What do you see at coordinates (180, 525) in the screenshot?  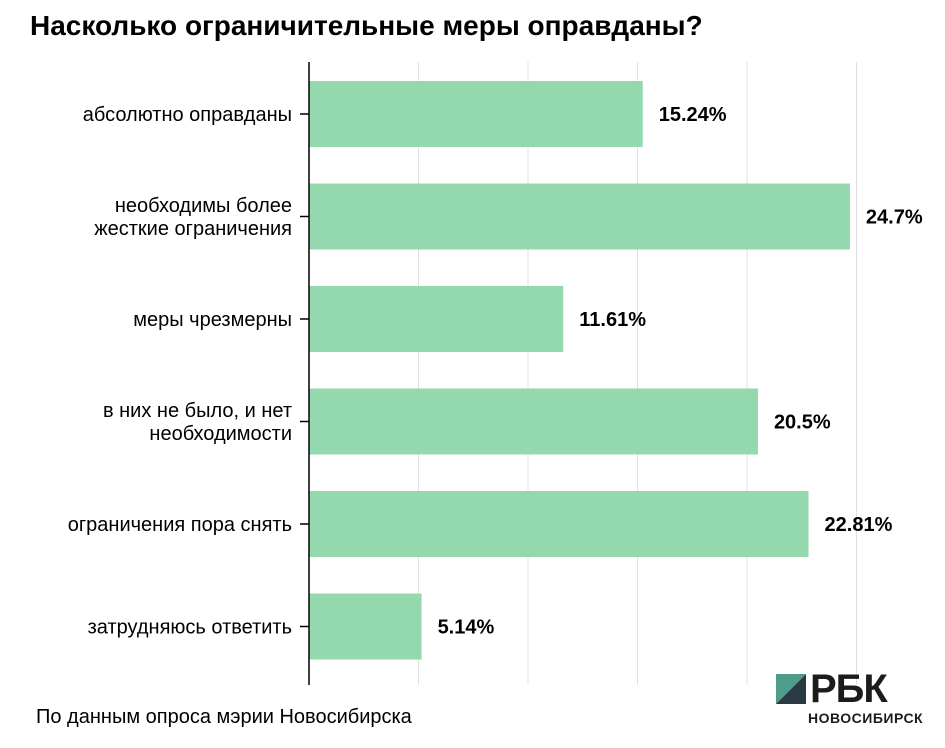 I see `category-label: ограничения пора снять` at bounding box center [180, 525].